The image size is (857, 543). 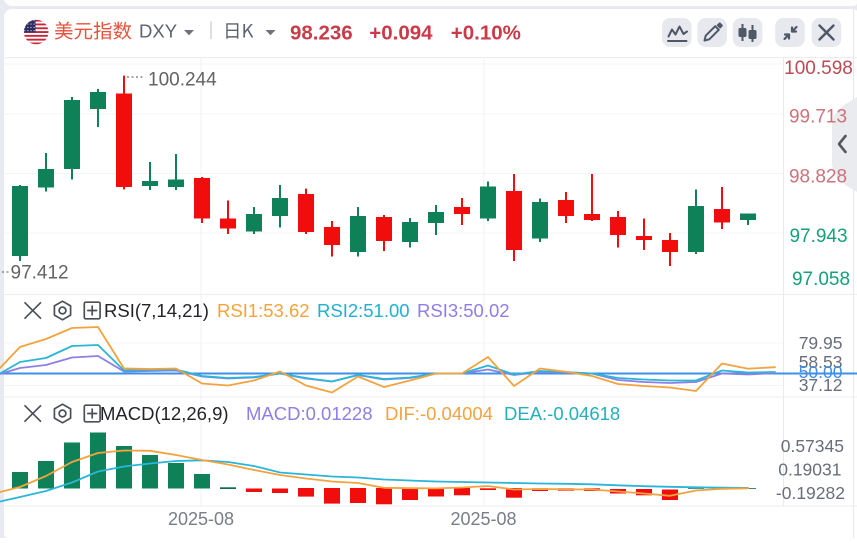 What do you see at coordinates (821, 362) in the screenshot?
I see `svg-text: 58.53` at bounding box center [821, 362].